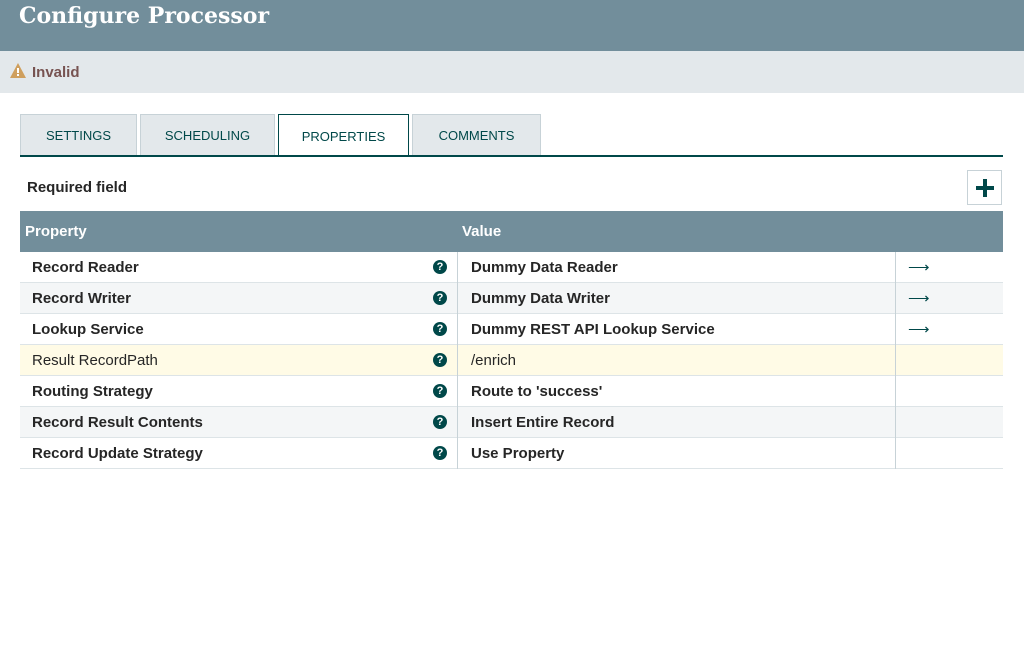  I want to click on tab: SCHEDULING, so click(207, 134).